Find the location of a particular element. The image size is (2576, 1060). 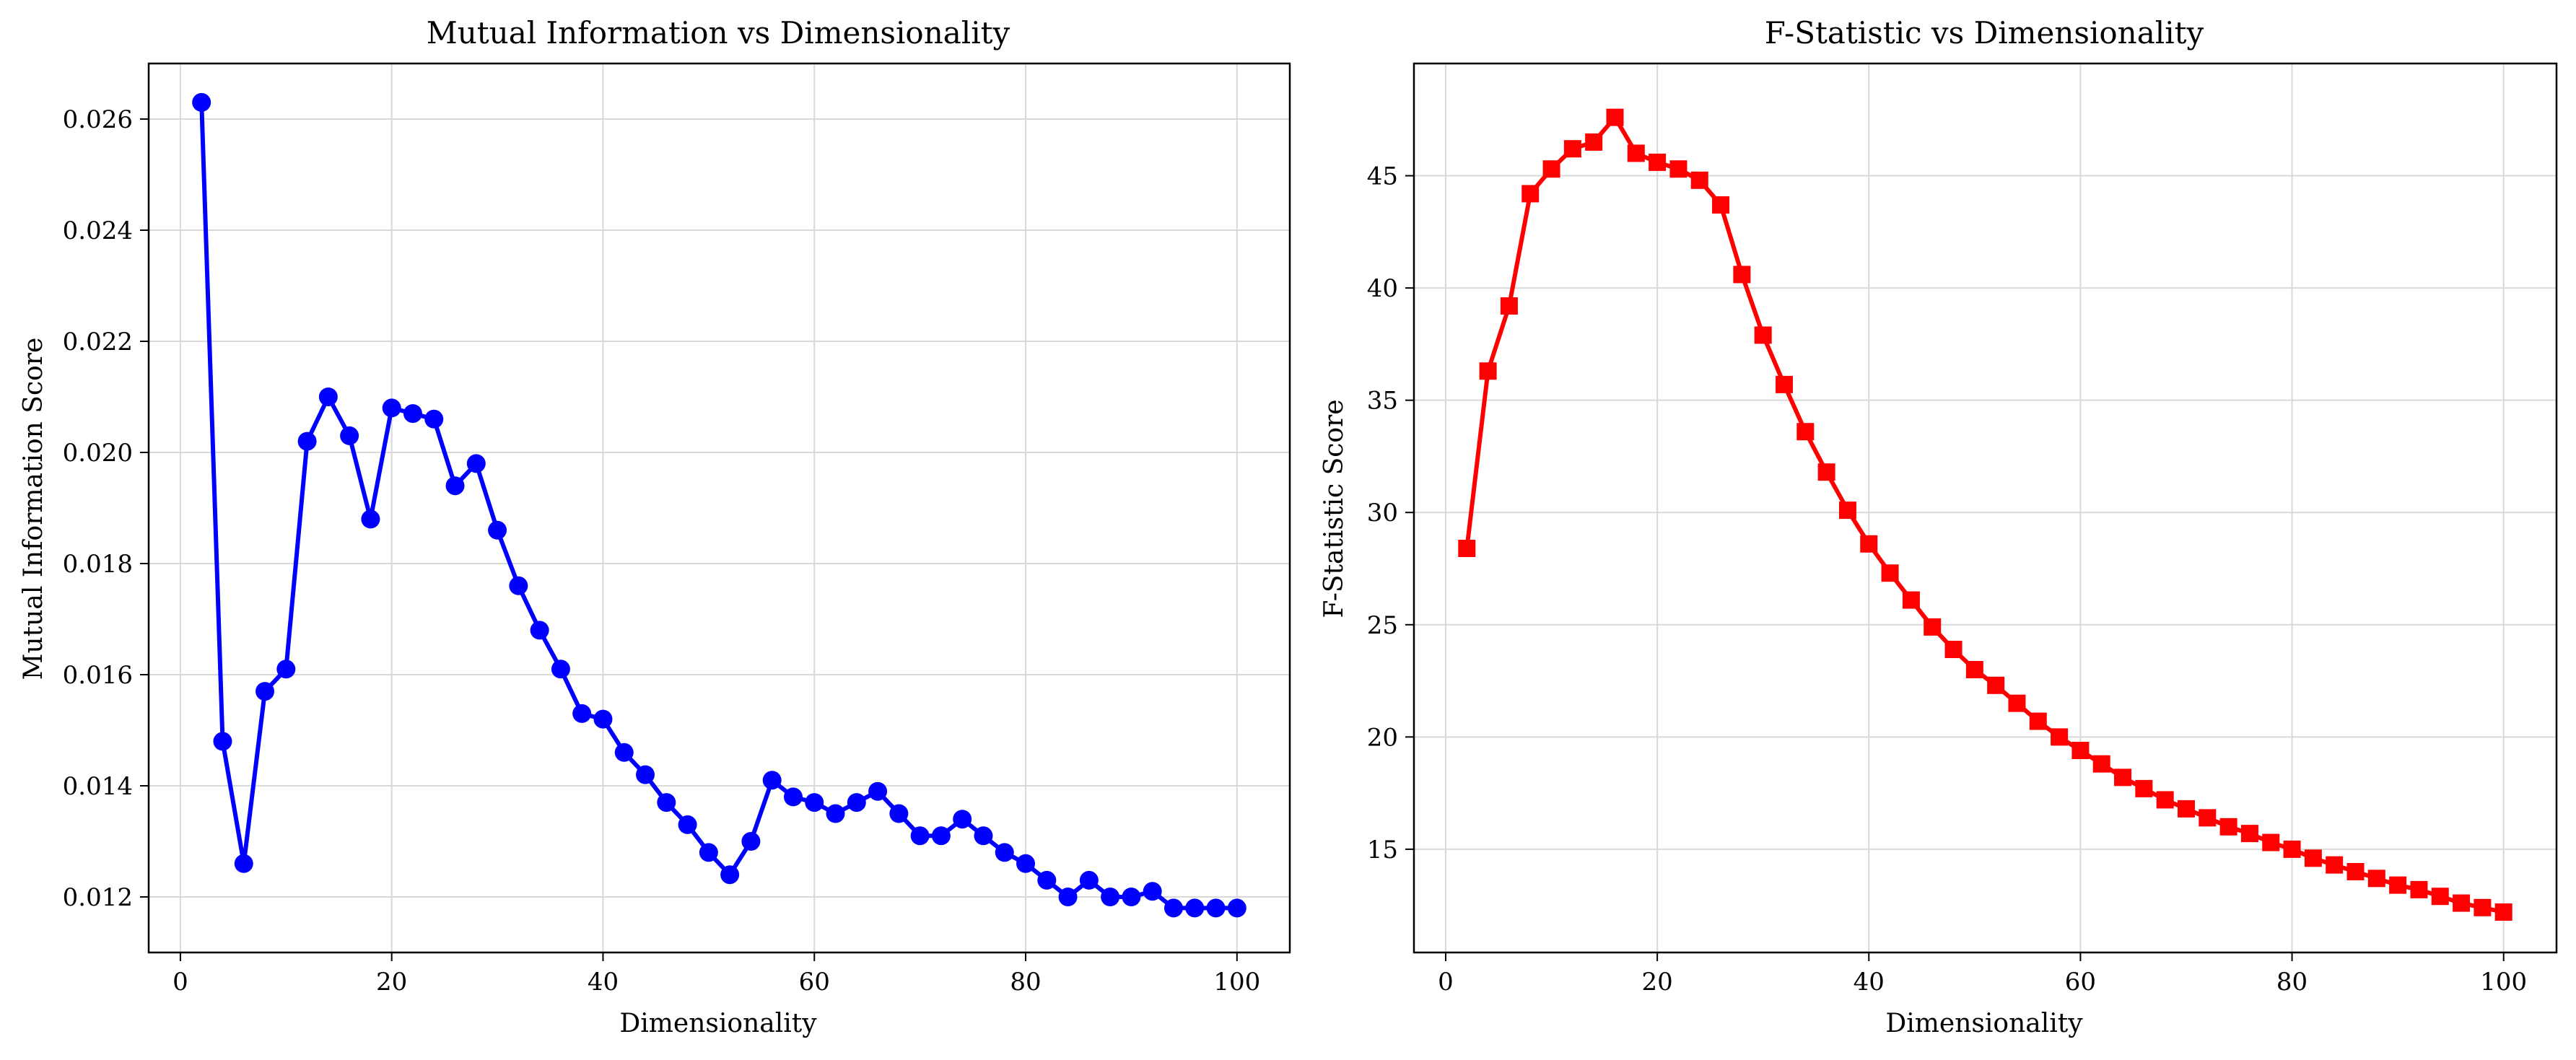

x-tick-label: 80 is located at coordinates (2292, 982).